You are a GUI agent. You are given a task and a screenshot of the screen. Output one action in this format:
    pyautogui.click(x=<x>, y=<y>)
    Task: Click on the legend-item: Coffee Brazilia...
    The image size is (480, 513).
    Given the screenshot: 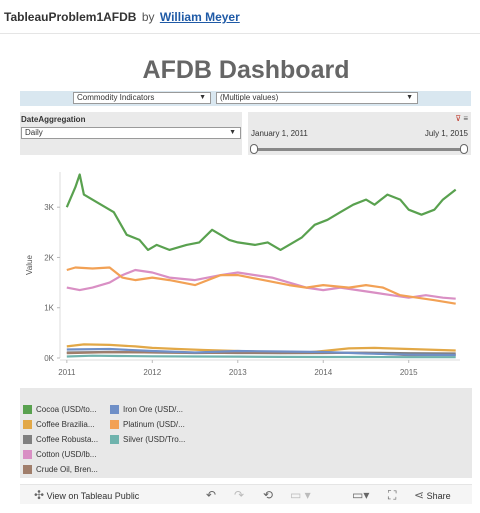 What is the action you would take?
    pyautogui.click(x=59, y=425)
    